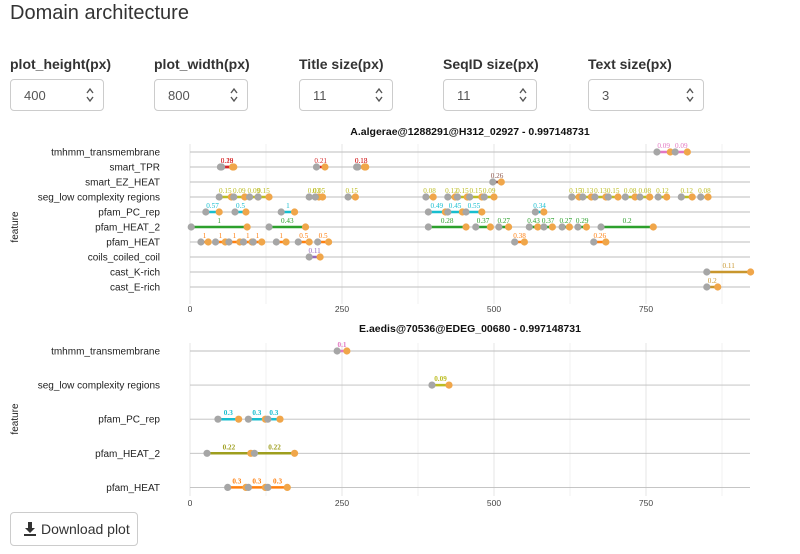 The height and width of the screenshot is (554, 800). I want to click on domain-score-label: 0.15, so click(575, 191).